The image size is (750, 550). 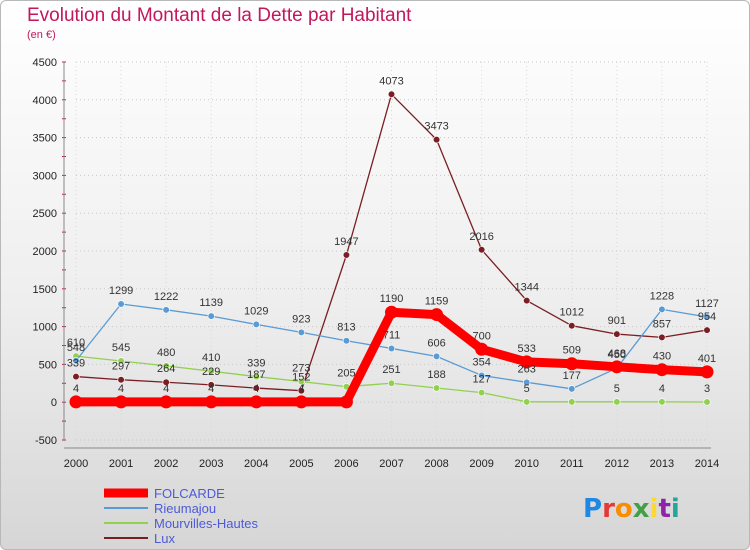 I want to click on data-label: 430, so click(x=662, y=357).